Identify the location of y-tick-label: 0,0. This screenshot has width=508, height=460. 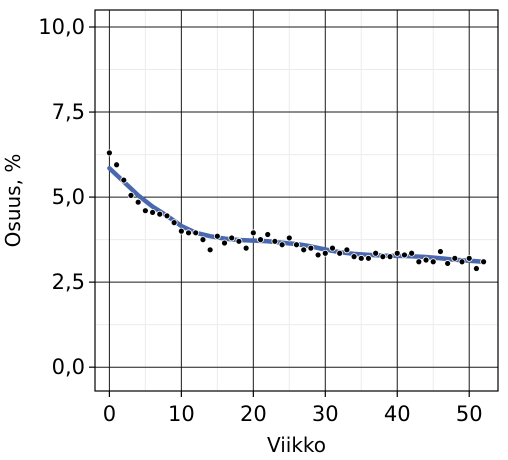
(68, 367).